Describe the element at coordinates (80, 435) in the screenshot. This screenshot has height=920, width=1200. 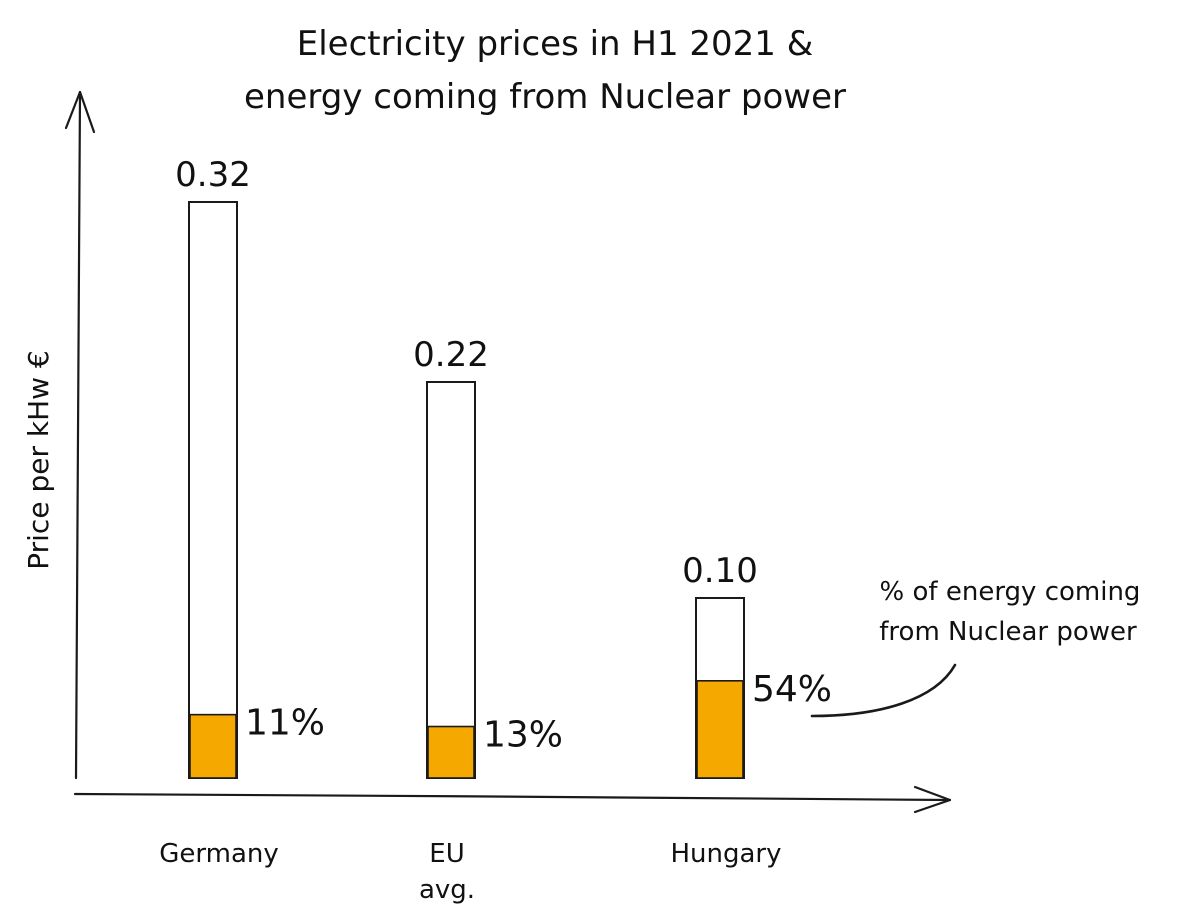
I see `y-axis` at that location.